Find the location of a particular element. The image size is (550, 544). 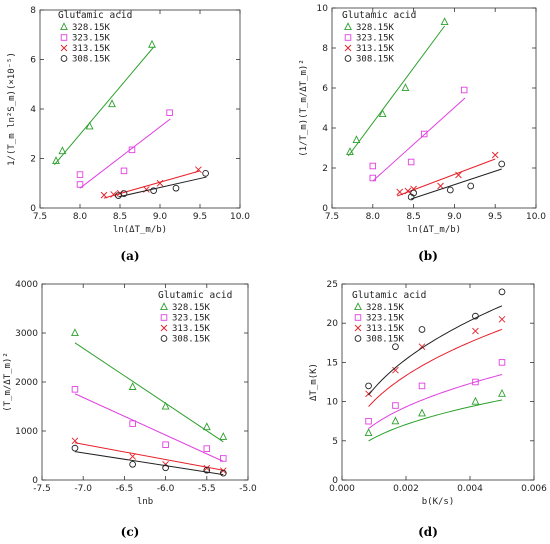

x-tick-label: -6.0 is located at coordinates (166, 489).